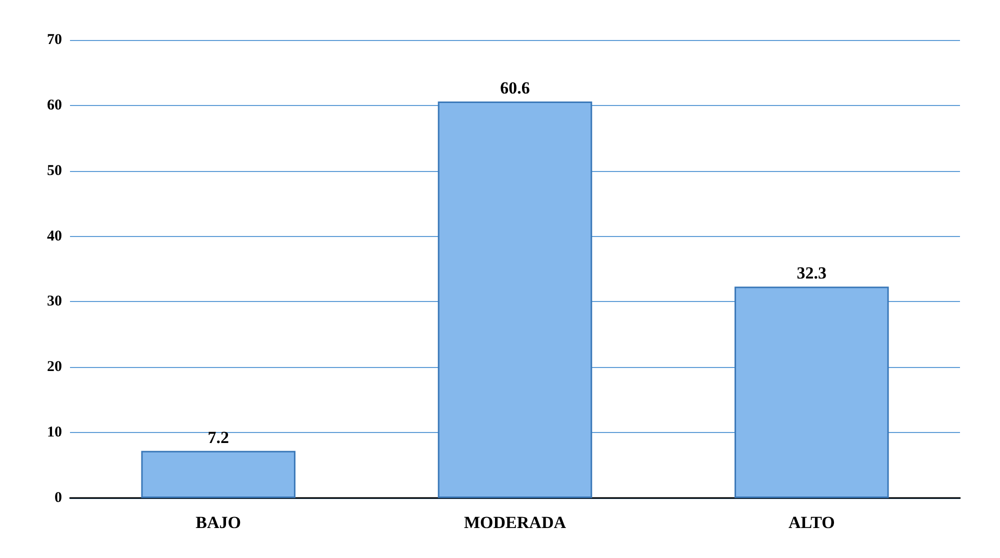  Describe the element at coordinates (54, 302) in the screenshot. I see `y-tick-label: 30` at that location.